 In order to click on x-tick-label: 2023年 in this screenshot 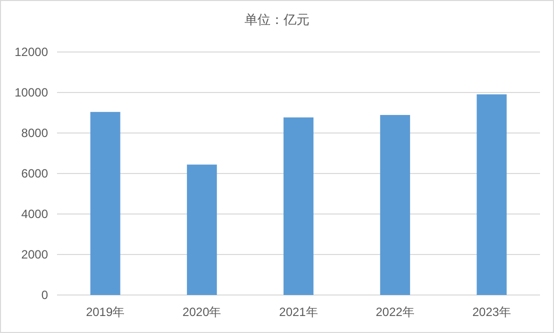, I will do `click(492, 312)`.